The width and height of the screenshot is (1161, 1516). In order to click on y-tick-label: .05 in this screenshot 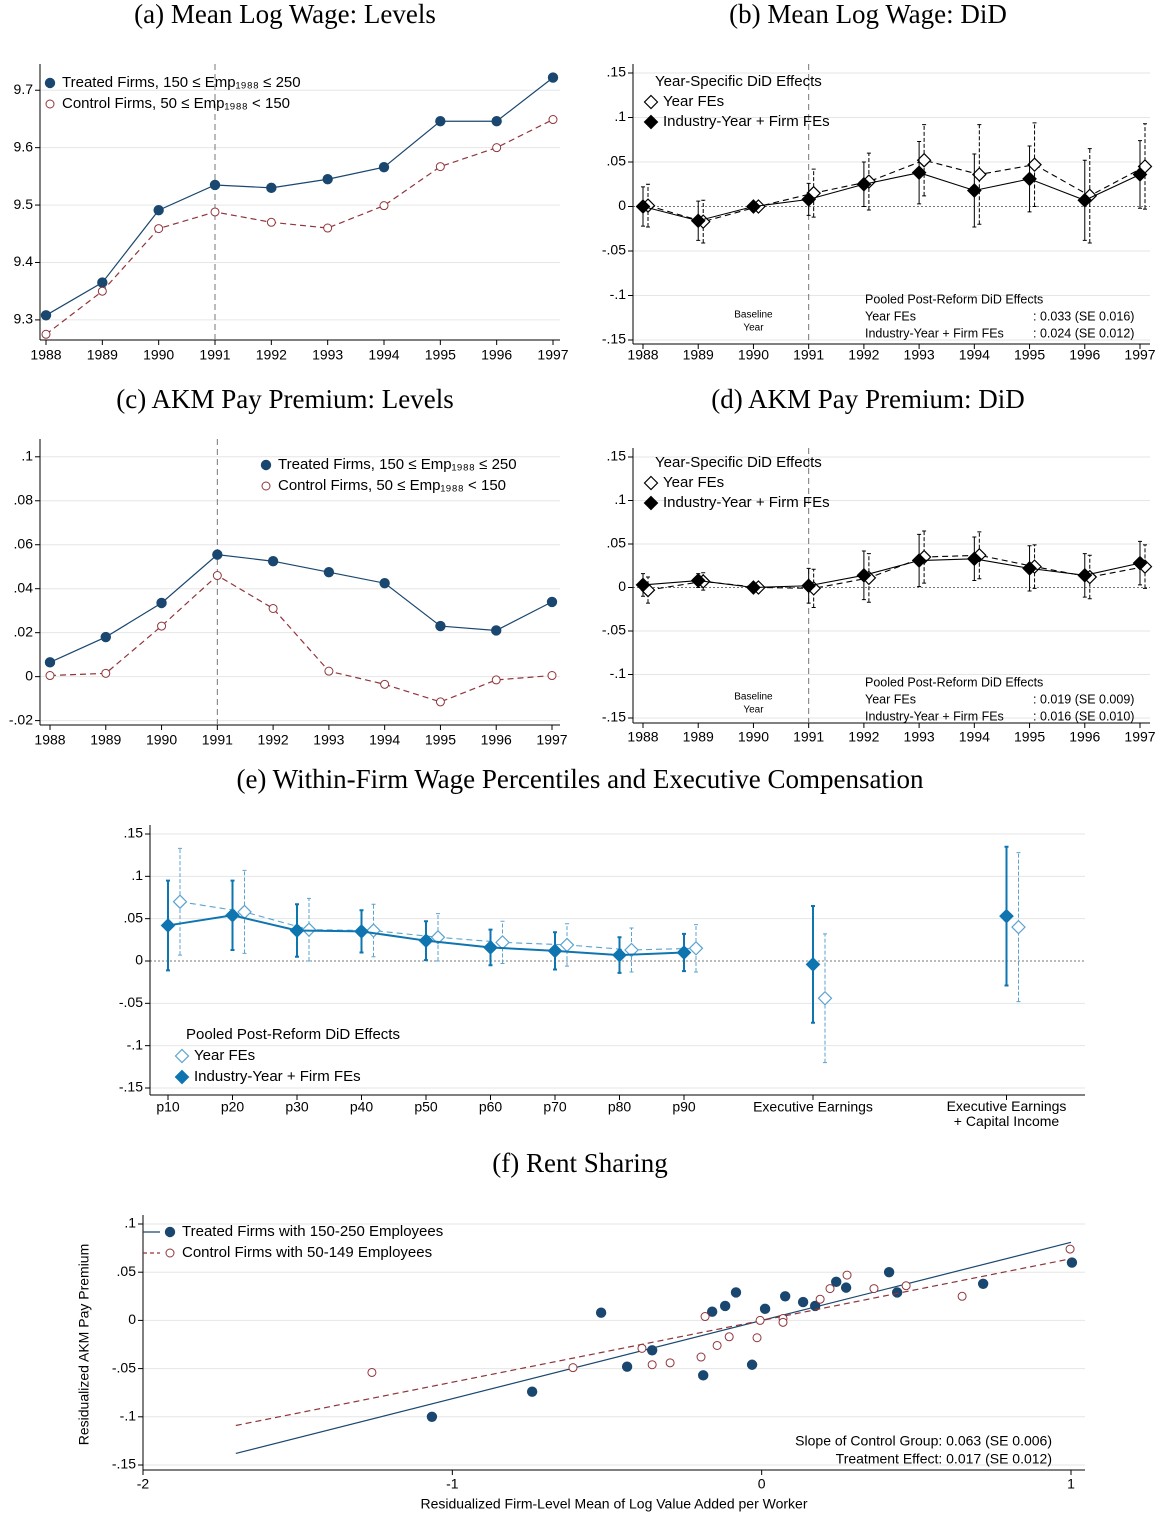, I will do `click(617, 161)`.